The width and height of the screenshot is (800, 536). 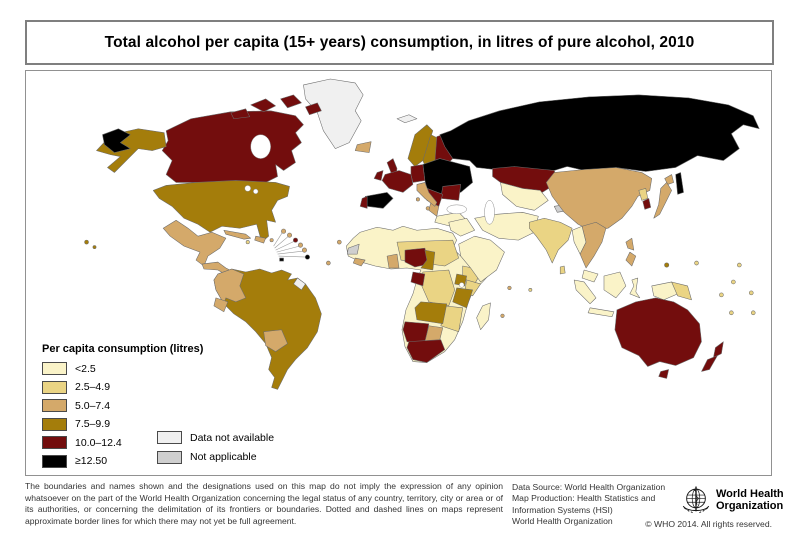 What do you see at coordinates (509, 287) in the screenshot?
I see `seychelles` at bounding box center [509, 287].